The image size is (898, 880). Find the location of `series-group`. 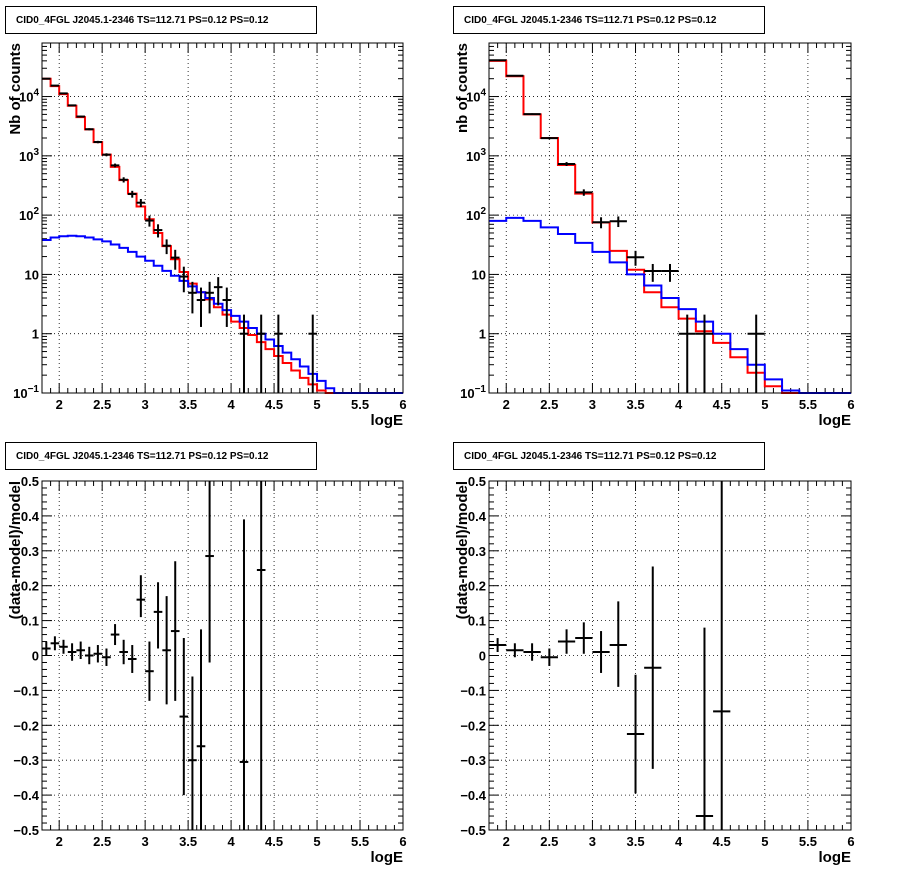

series-group is located at coordinates (222, 235).